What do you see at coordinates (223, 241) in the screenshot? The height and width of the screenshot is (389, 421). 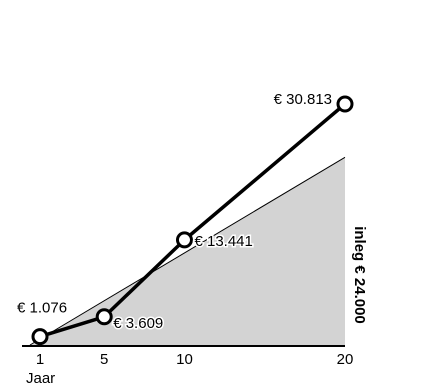 I see `data-value-label: € 13.441` at bounding box center [223, 241].